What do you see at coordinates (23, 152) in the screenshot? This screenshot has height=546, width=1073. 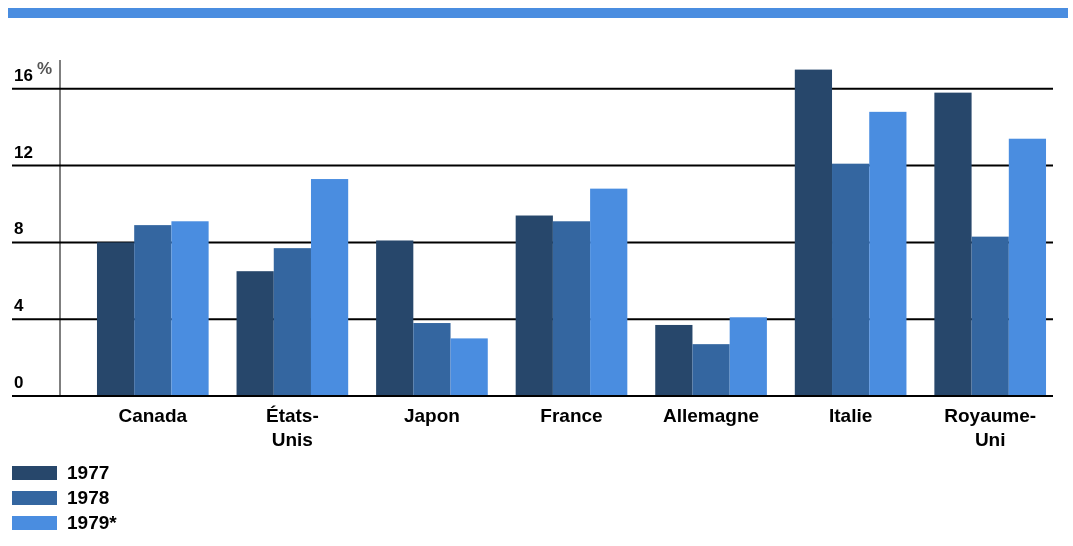 I see `y-tick-label: 12` at bounding box center [23, 152].